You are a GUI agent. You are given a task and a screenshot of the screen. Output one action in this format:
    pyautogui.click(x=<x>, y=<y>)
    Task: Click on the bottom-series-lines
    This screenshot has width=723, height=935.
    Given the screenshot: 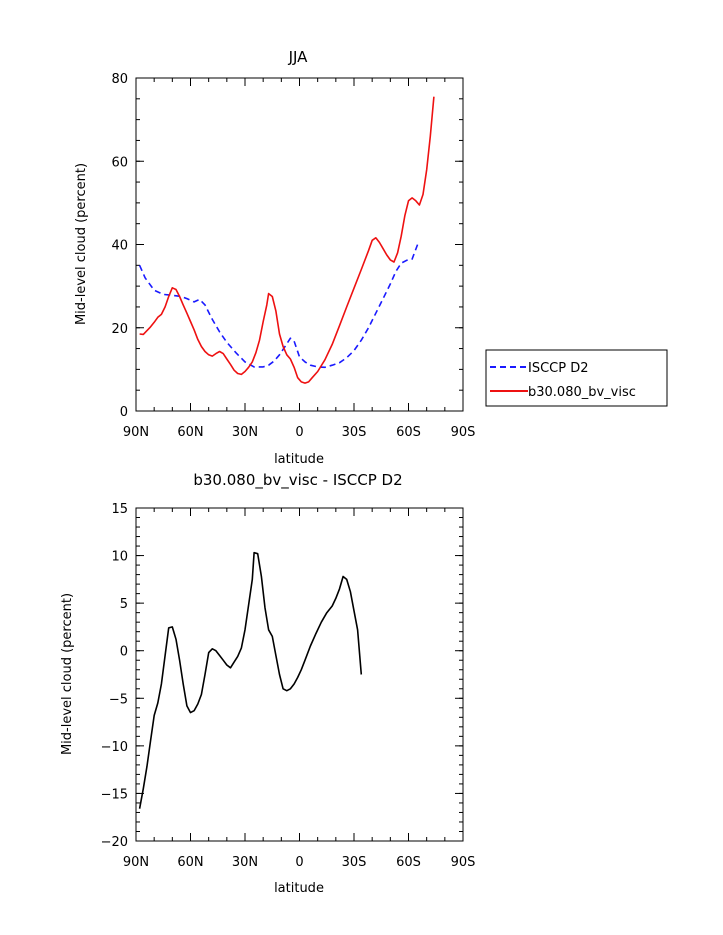 What is the action you would take?
    pyautogui.click(x=250, y=680)
    